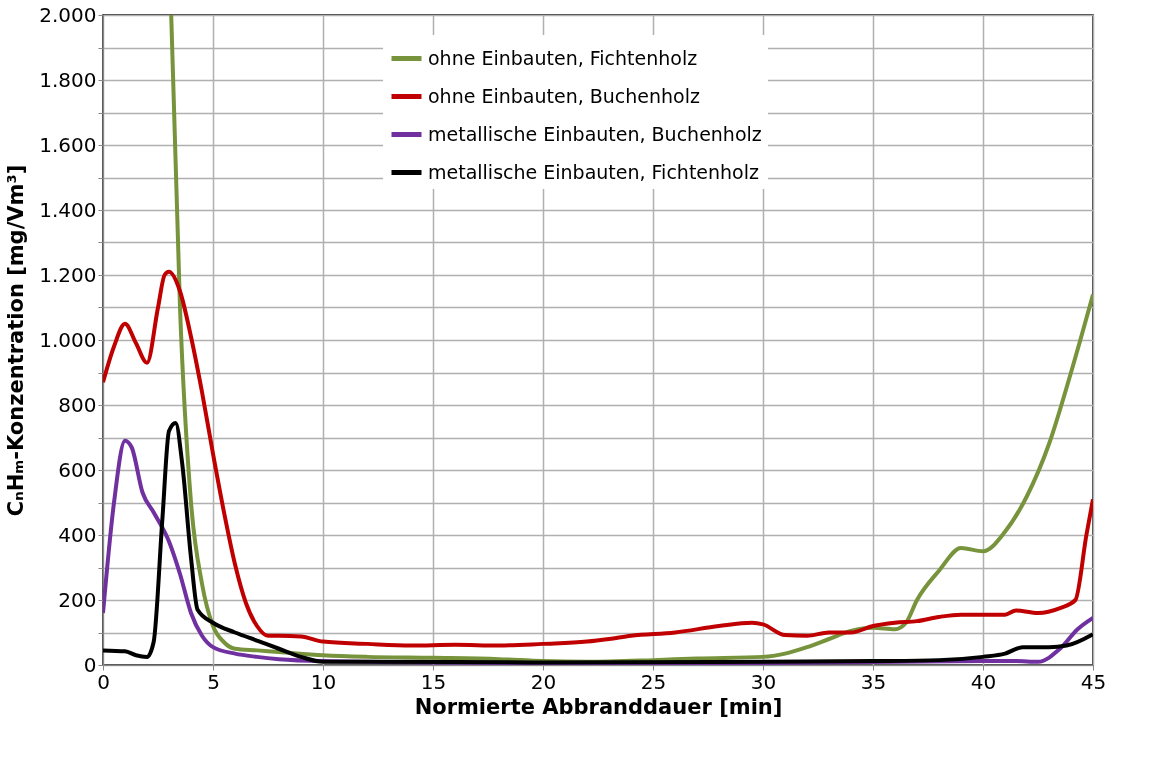  Describe the element at coordinates (90, 664) in the screenshot. I see `y-tick-label: 0` at that location.